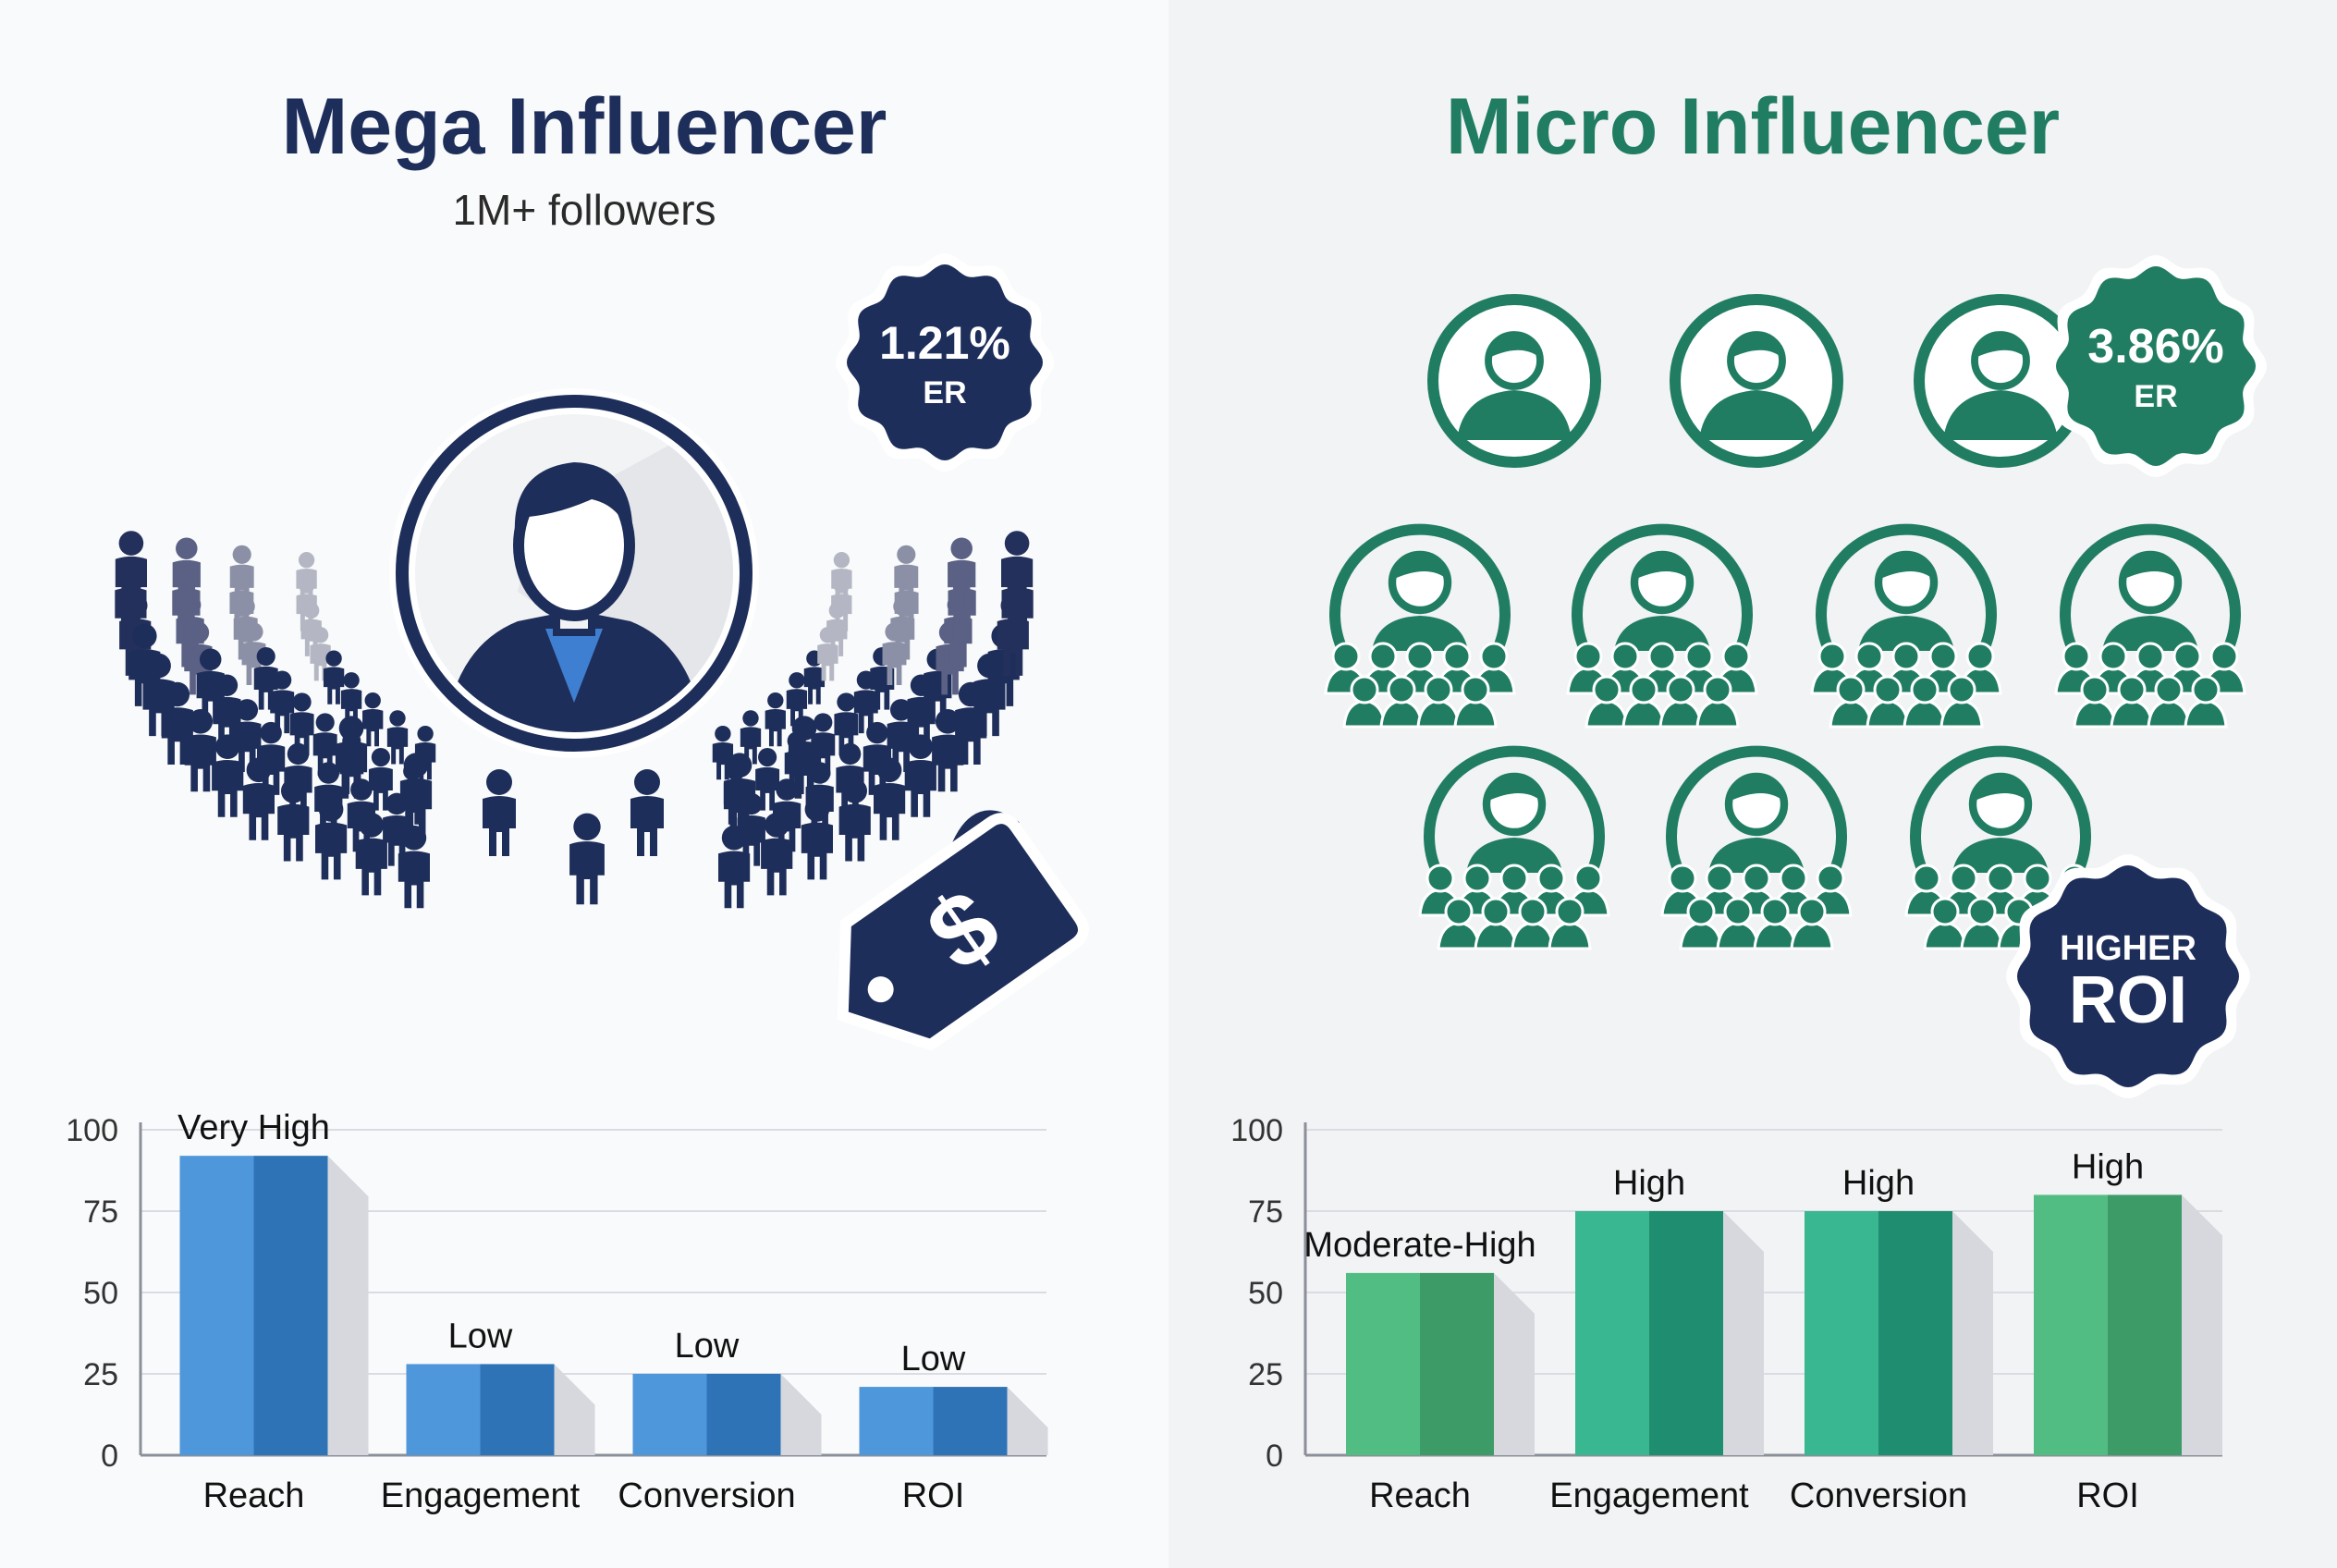  What do you see at coordinates (944, 343) in the screenshot?
I see `er-value: 1.21%` at bounding box center [944, 343].